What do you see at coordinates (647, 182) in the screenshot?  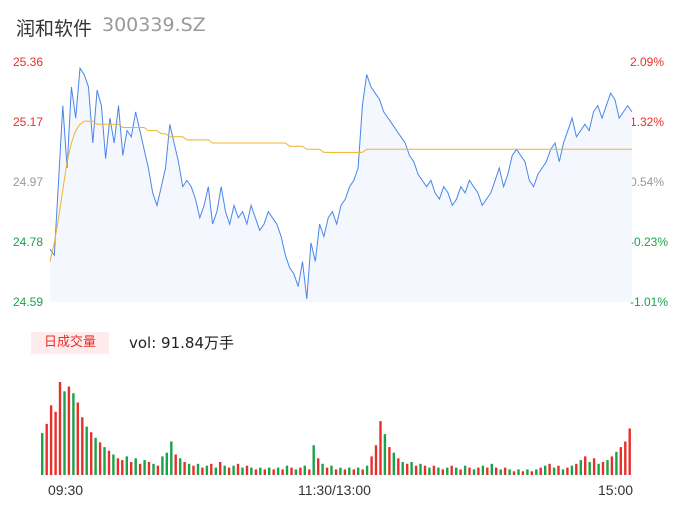 I see `y-tick-percent: 0.54%` at bounding box center [647, 182].